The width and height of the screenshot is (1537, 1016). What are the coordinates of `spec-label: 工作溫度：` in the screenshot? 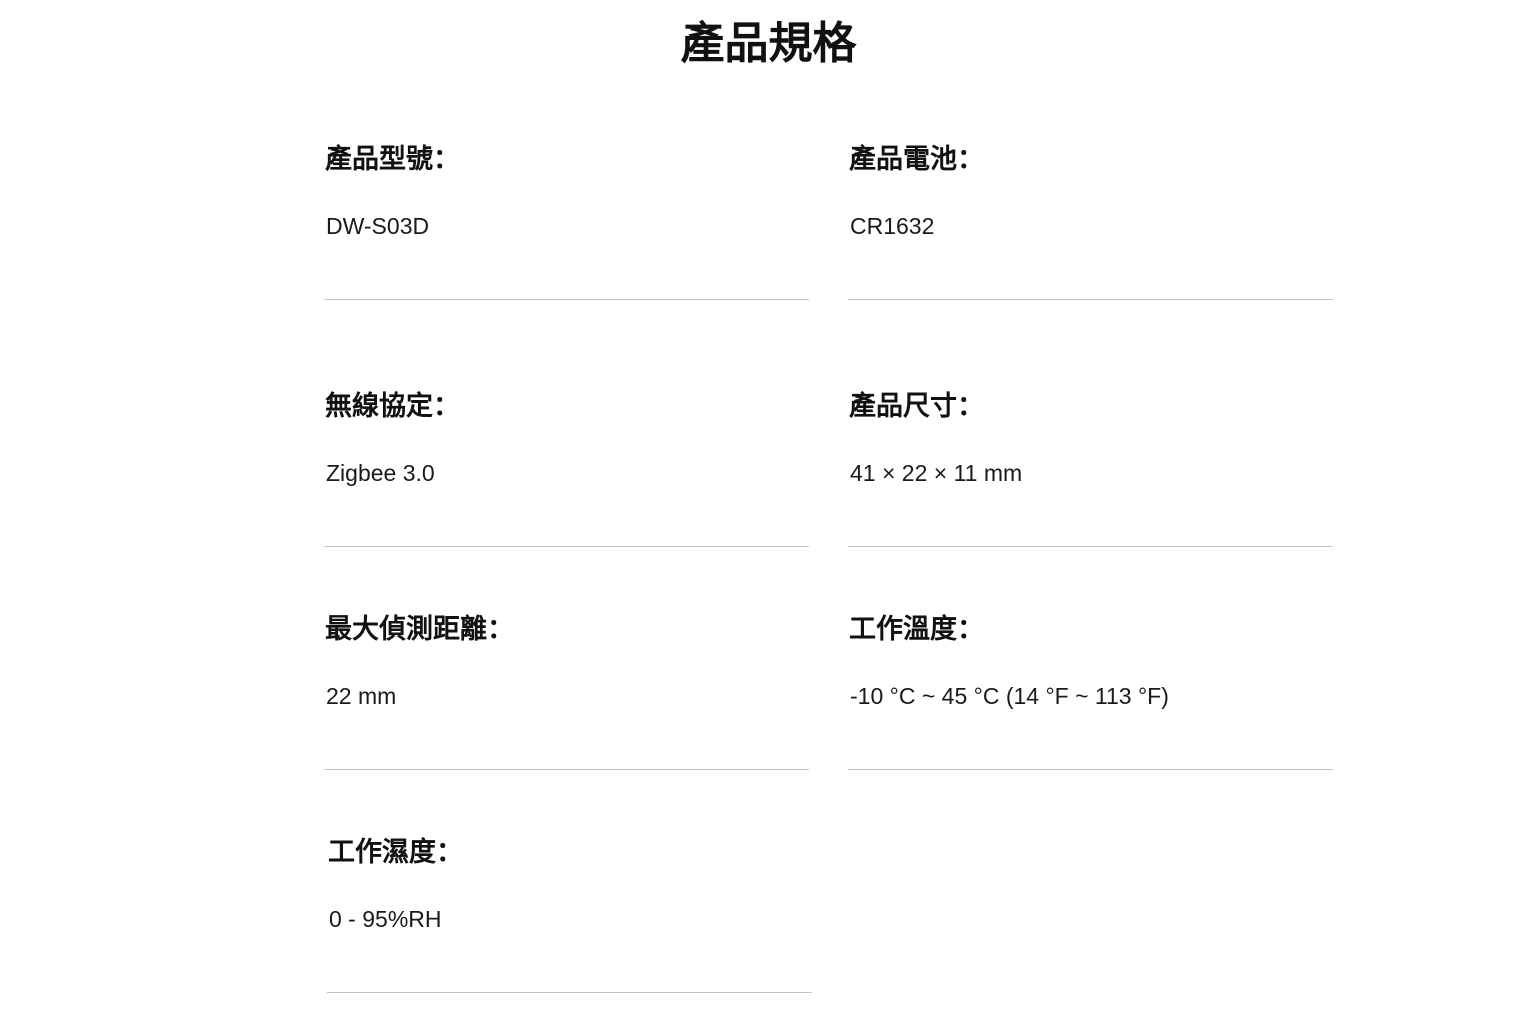 It's located at (916, 629).